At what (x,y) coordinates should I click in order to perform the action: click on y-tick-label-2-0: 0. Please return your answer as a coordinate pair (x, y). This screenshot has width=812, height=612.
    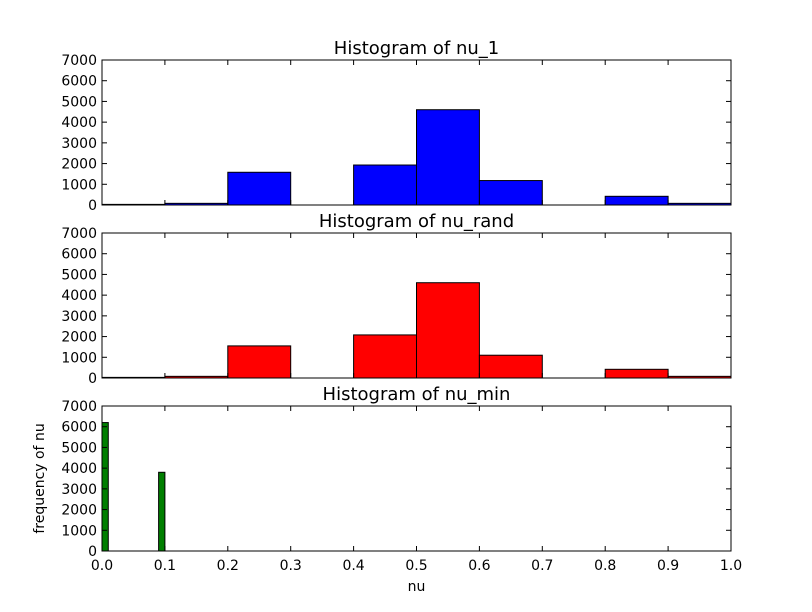
    Looking at the image, I should click on (92, 379).